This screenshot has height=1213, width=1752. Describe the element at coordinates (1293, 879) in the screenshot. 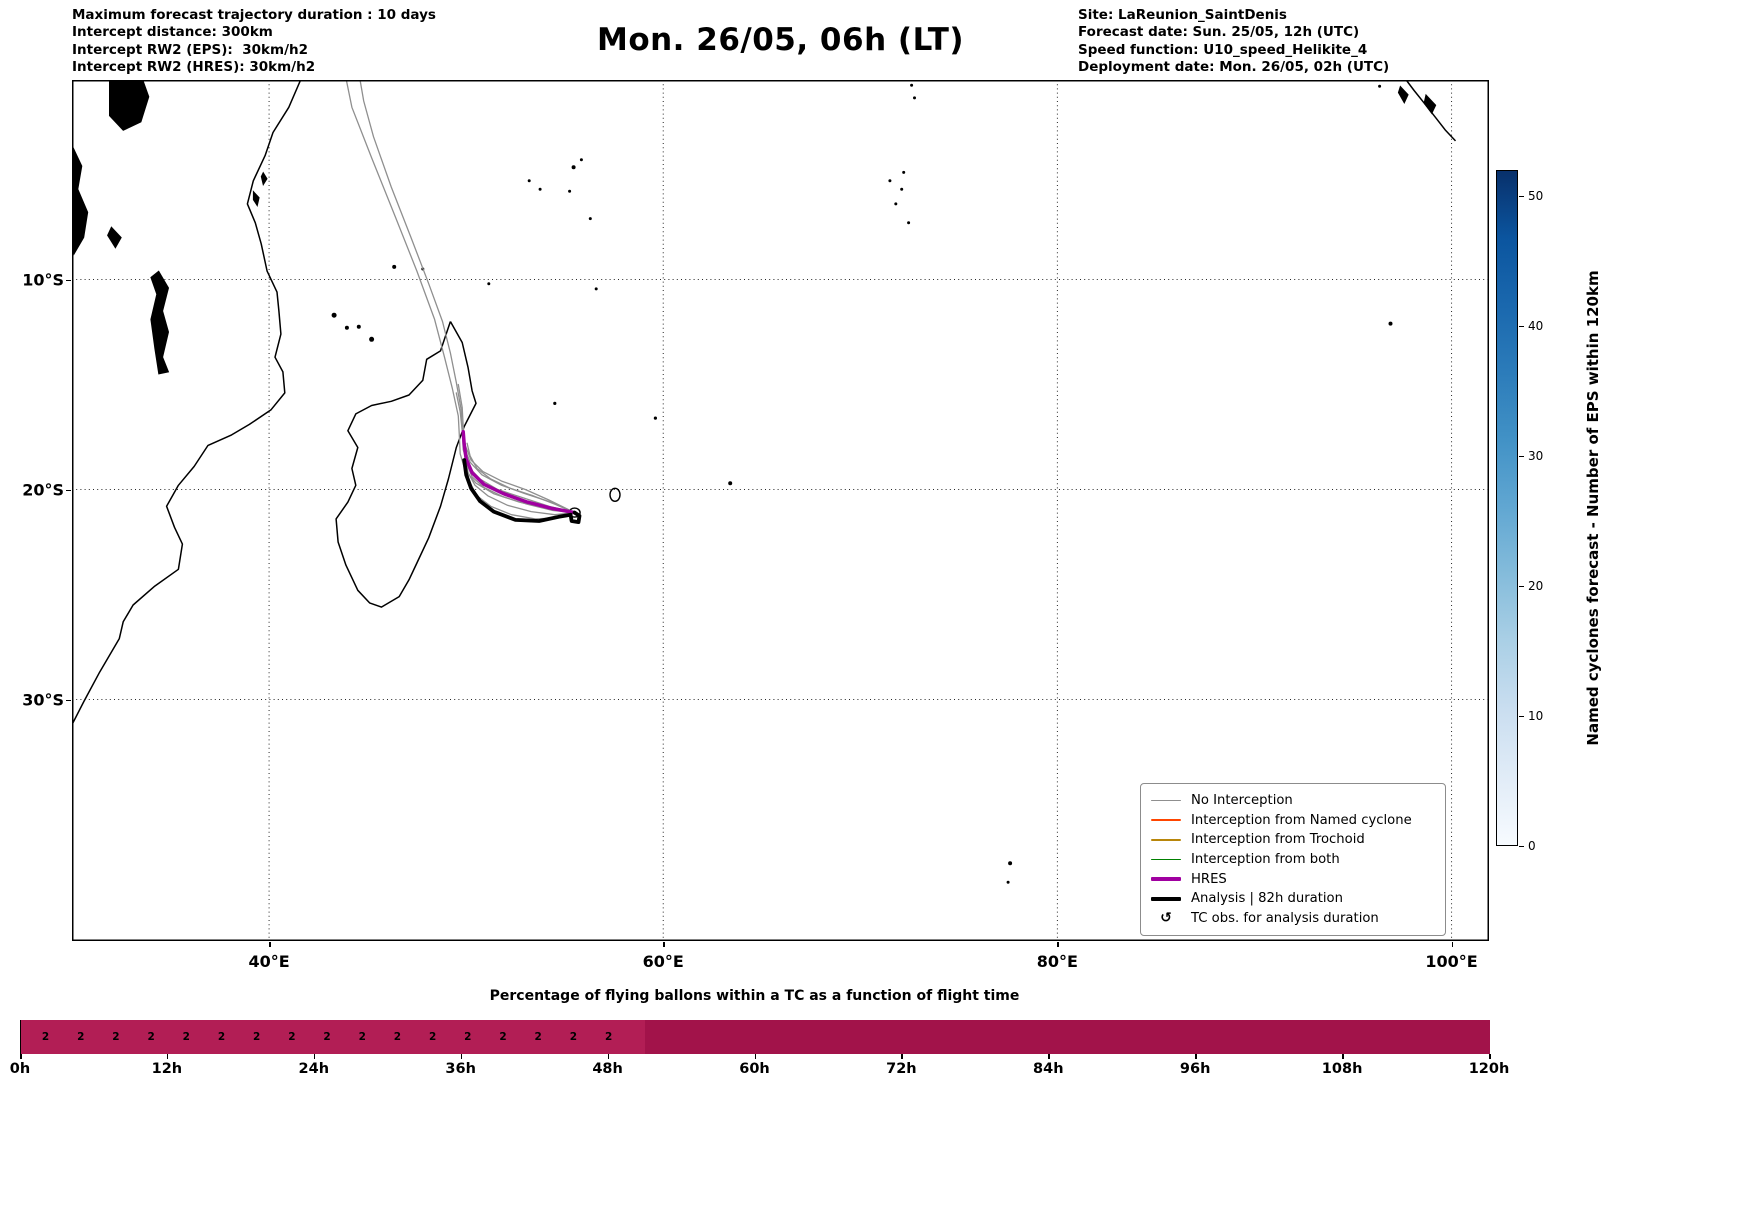

I see `legend-item-hres: HRES` at that location.